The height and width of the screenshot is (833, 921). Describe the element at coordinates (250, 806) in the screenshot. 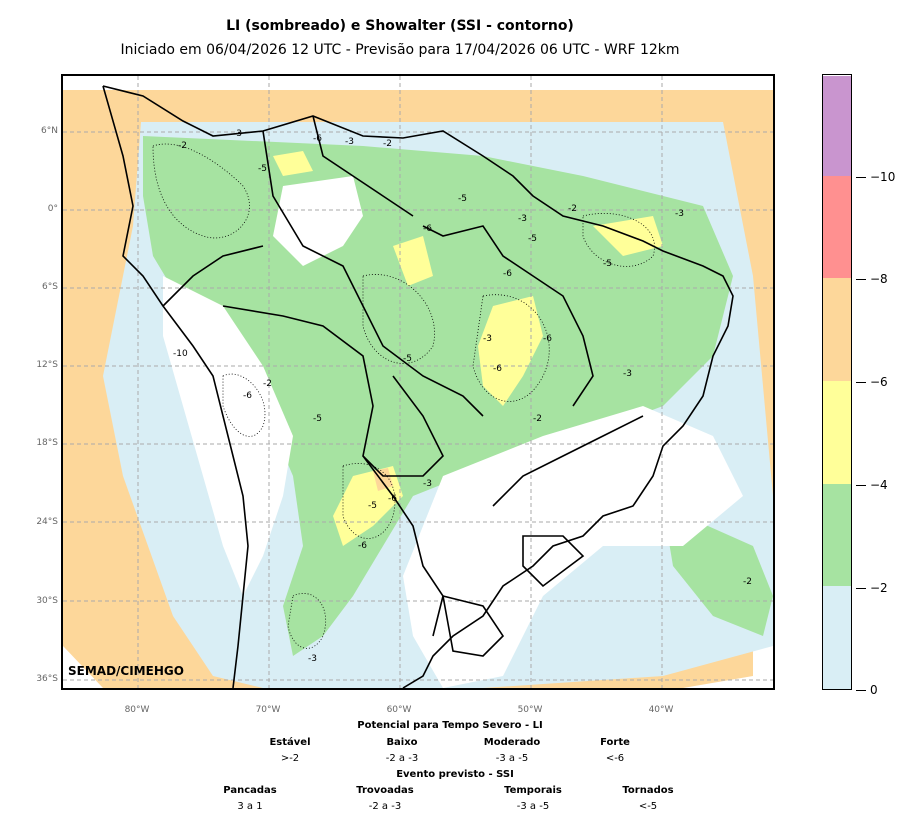

I see `ssi-value: 3 a 1` at that location.